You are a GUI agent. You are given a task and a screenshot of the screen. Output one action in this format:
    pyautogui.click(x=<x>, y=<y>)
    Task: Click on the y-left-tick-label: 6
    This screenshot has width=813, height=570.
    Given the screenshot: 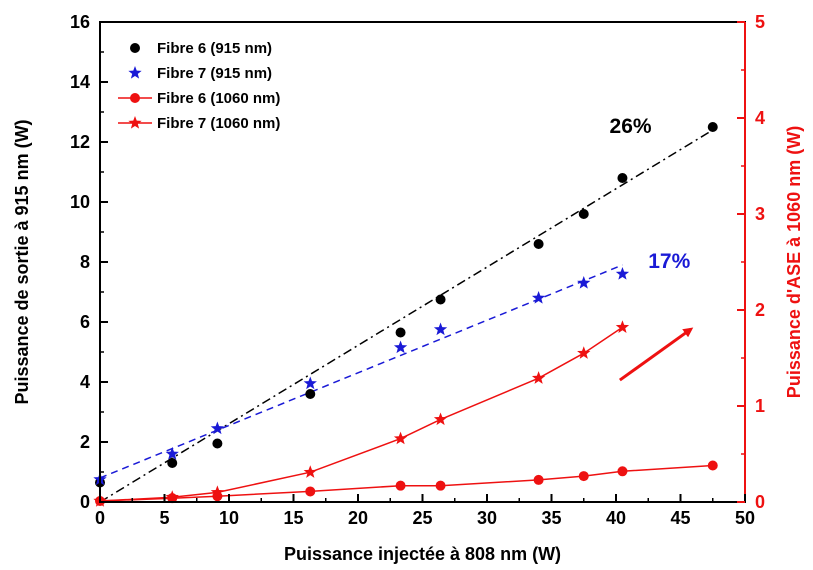 What is the action you would take?
    pyautogui.click(x=85, y=322)
    